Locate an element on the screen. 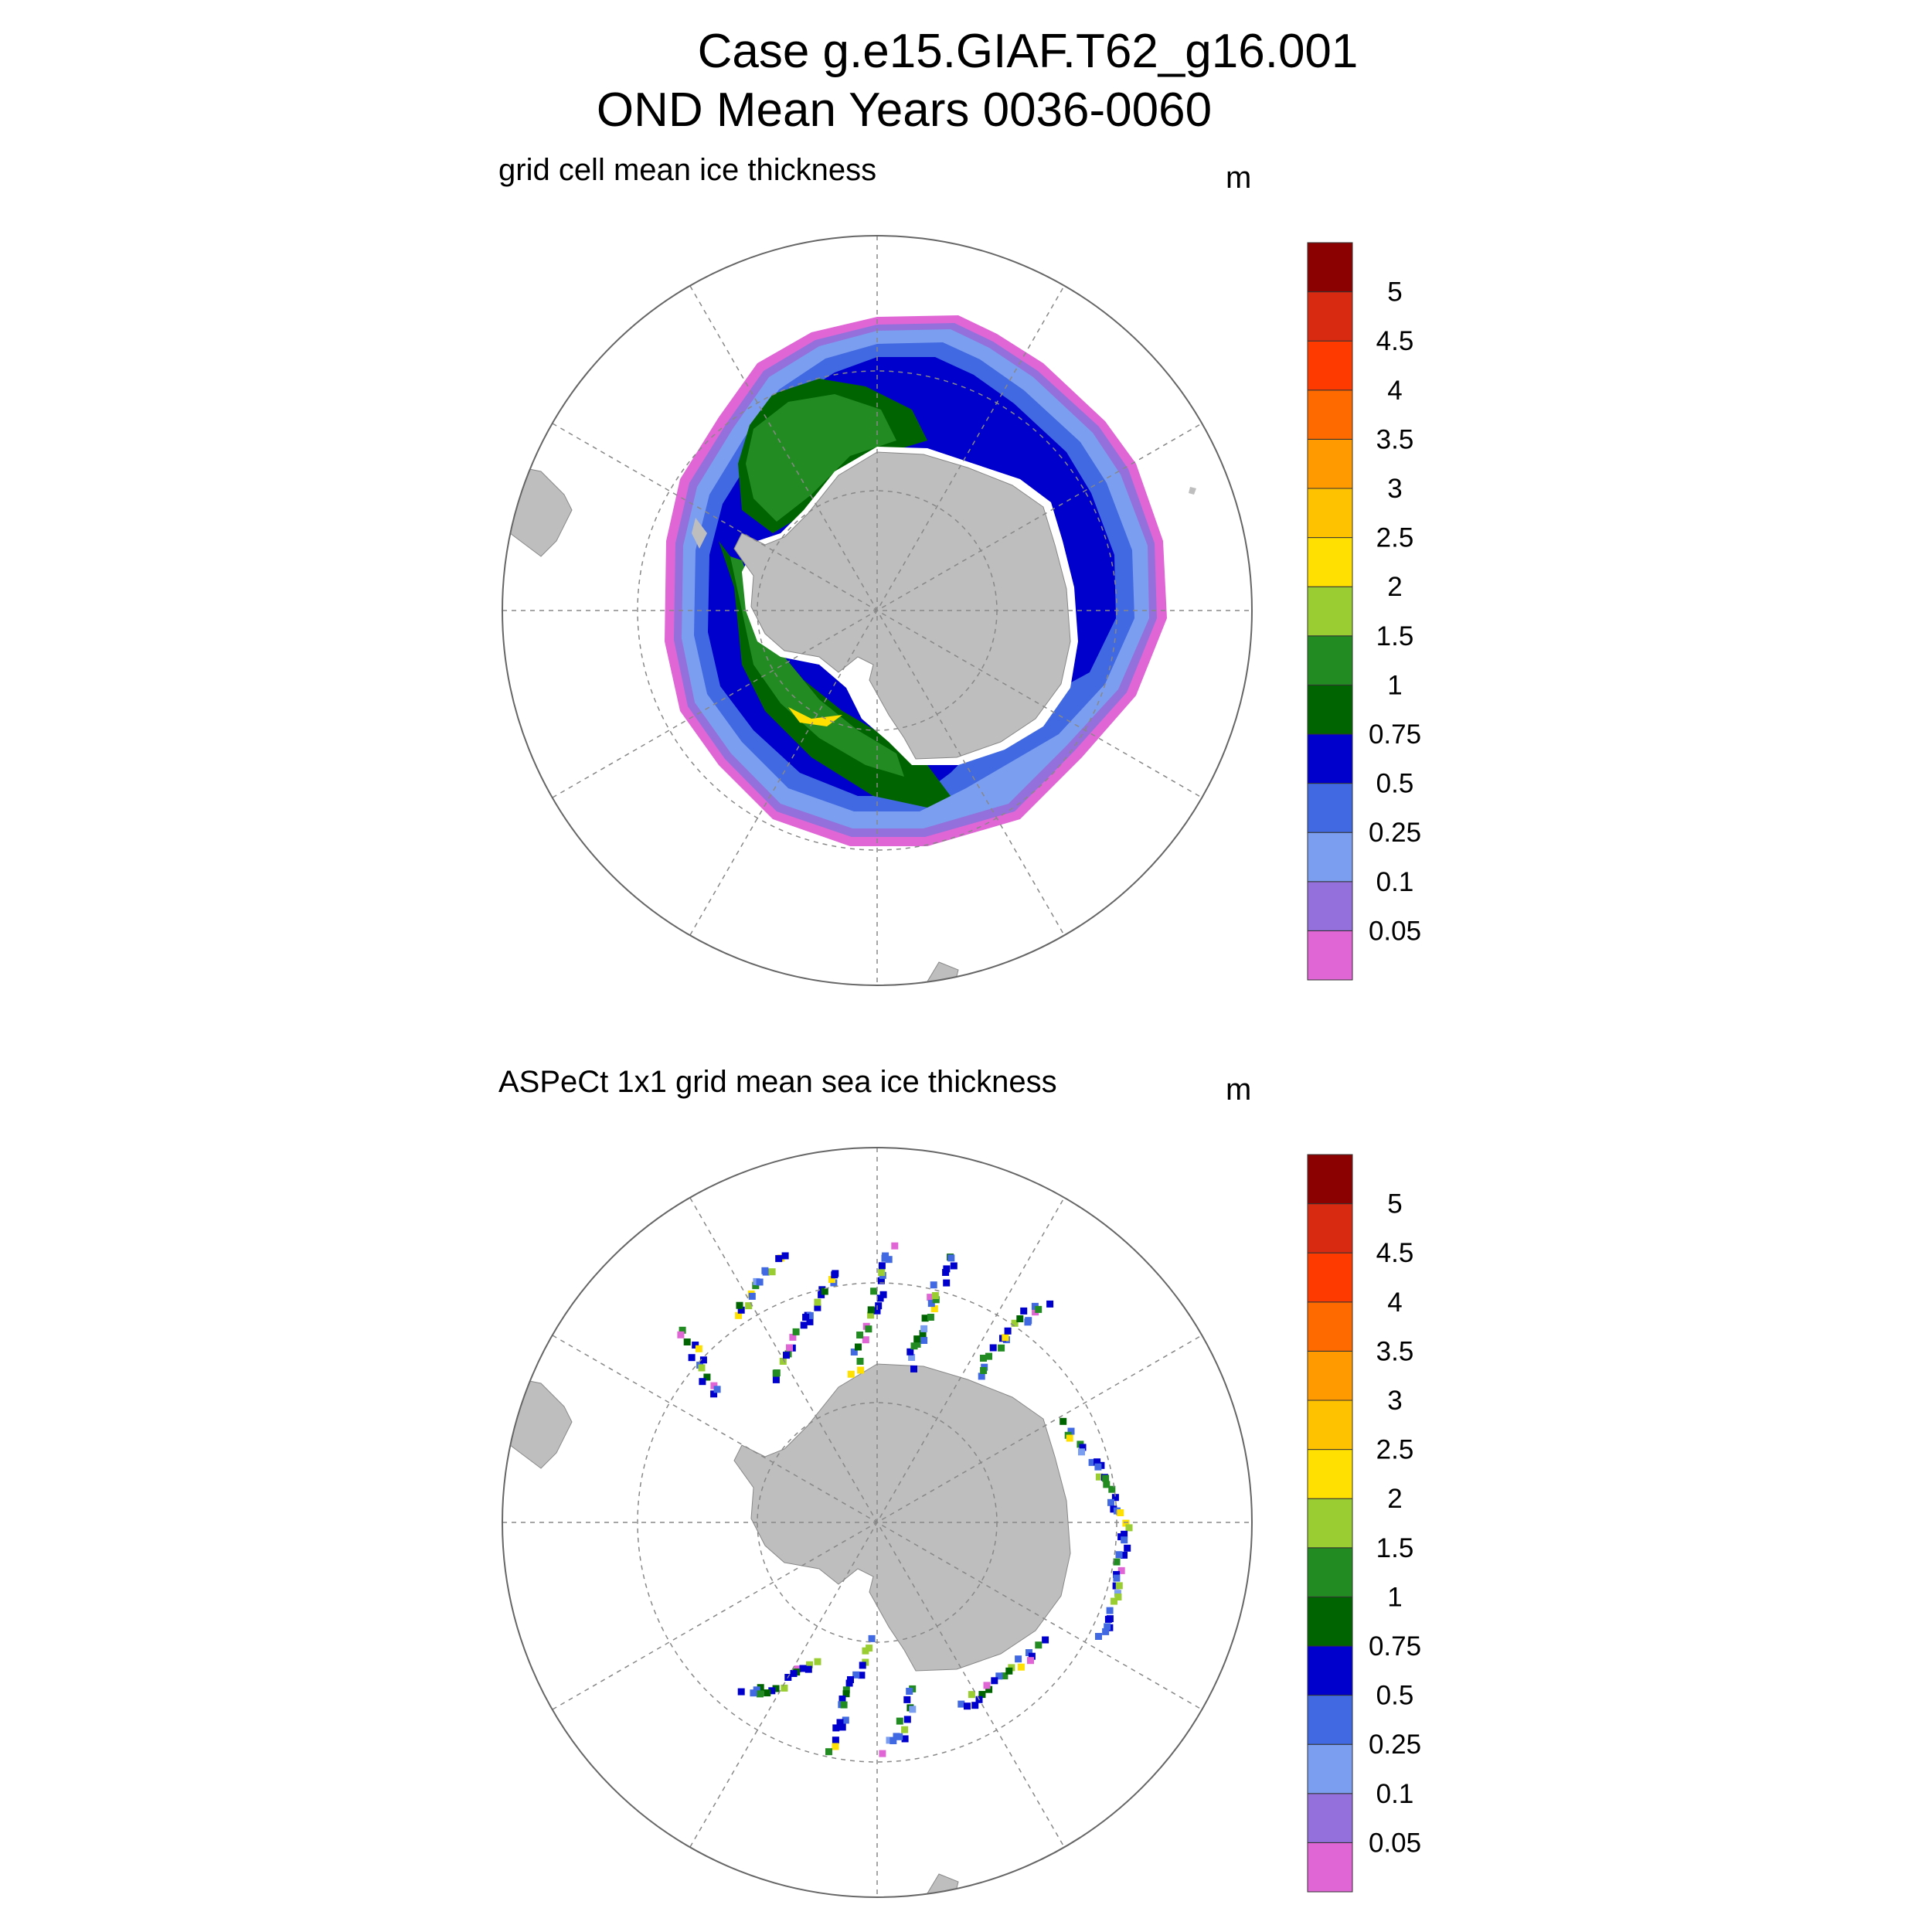 Image resolution: width=1932 pixels, height=1932 pixels. colorbar-tick-label: 3 is located at coordinates (1395, 1401).